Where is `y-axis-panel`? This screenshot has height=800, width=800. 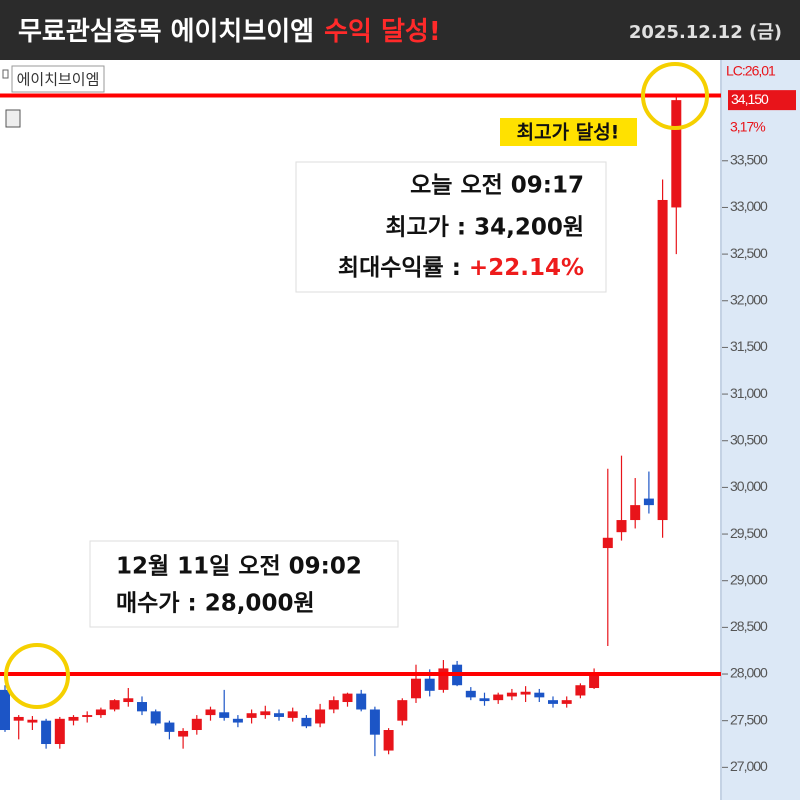
y-axis-panel is located at coordinates (761, 430).